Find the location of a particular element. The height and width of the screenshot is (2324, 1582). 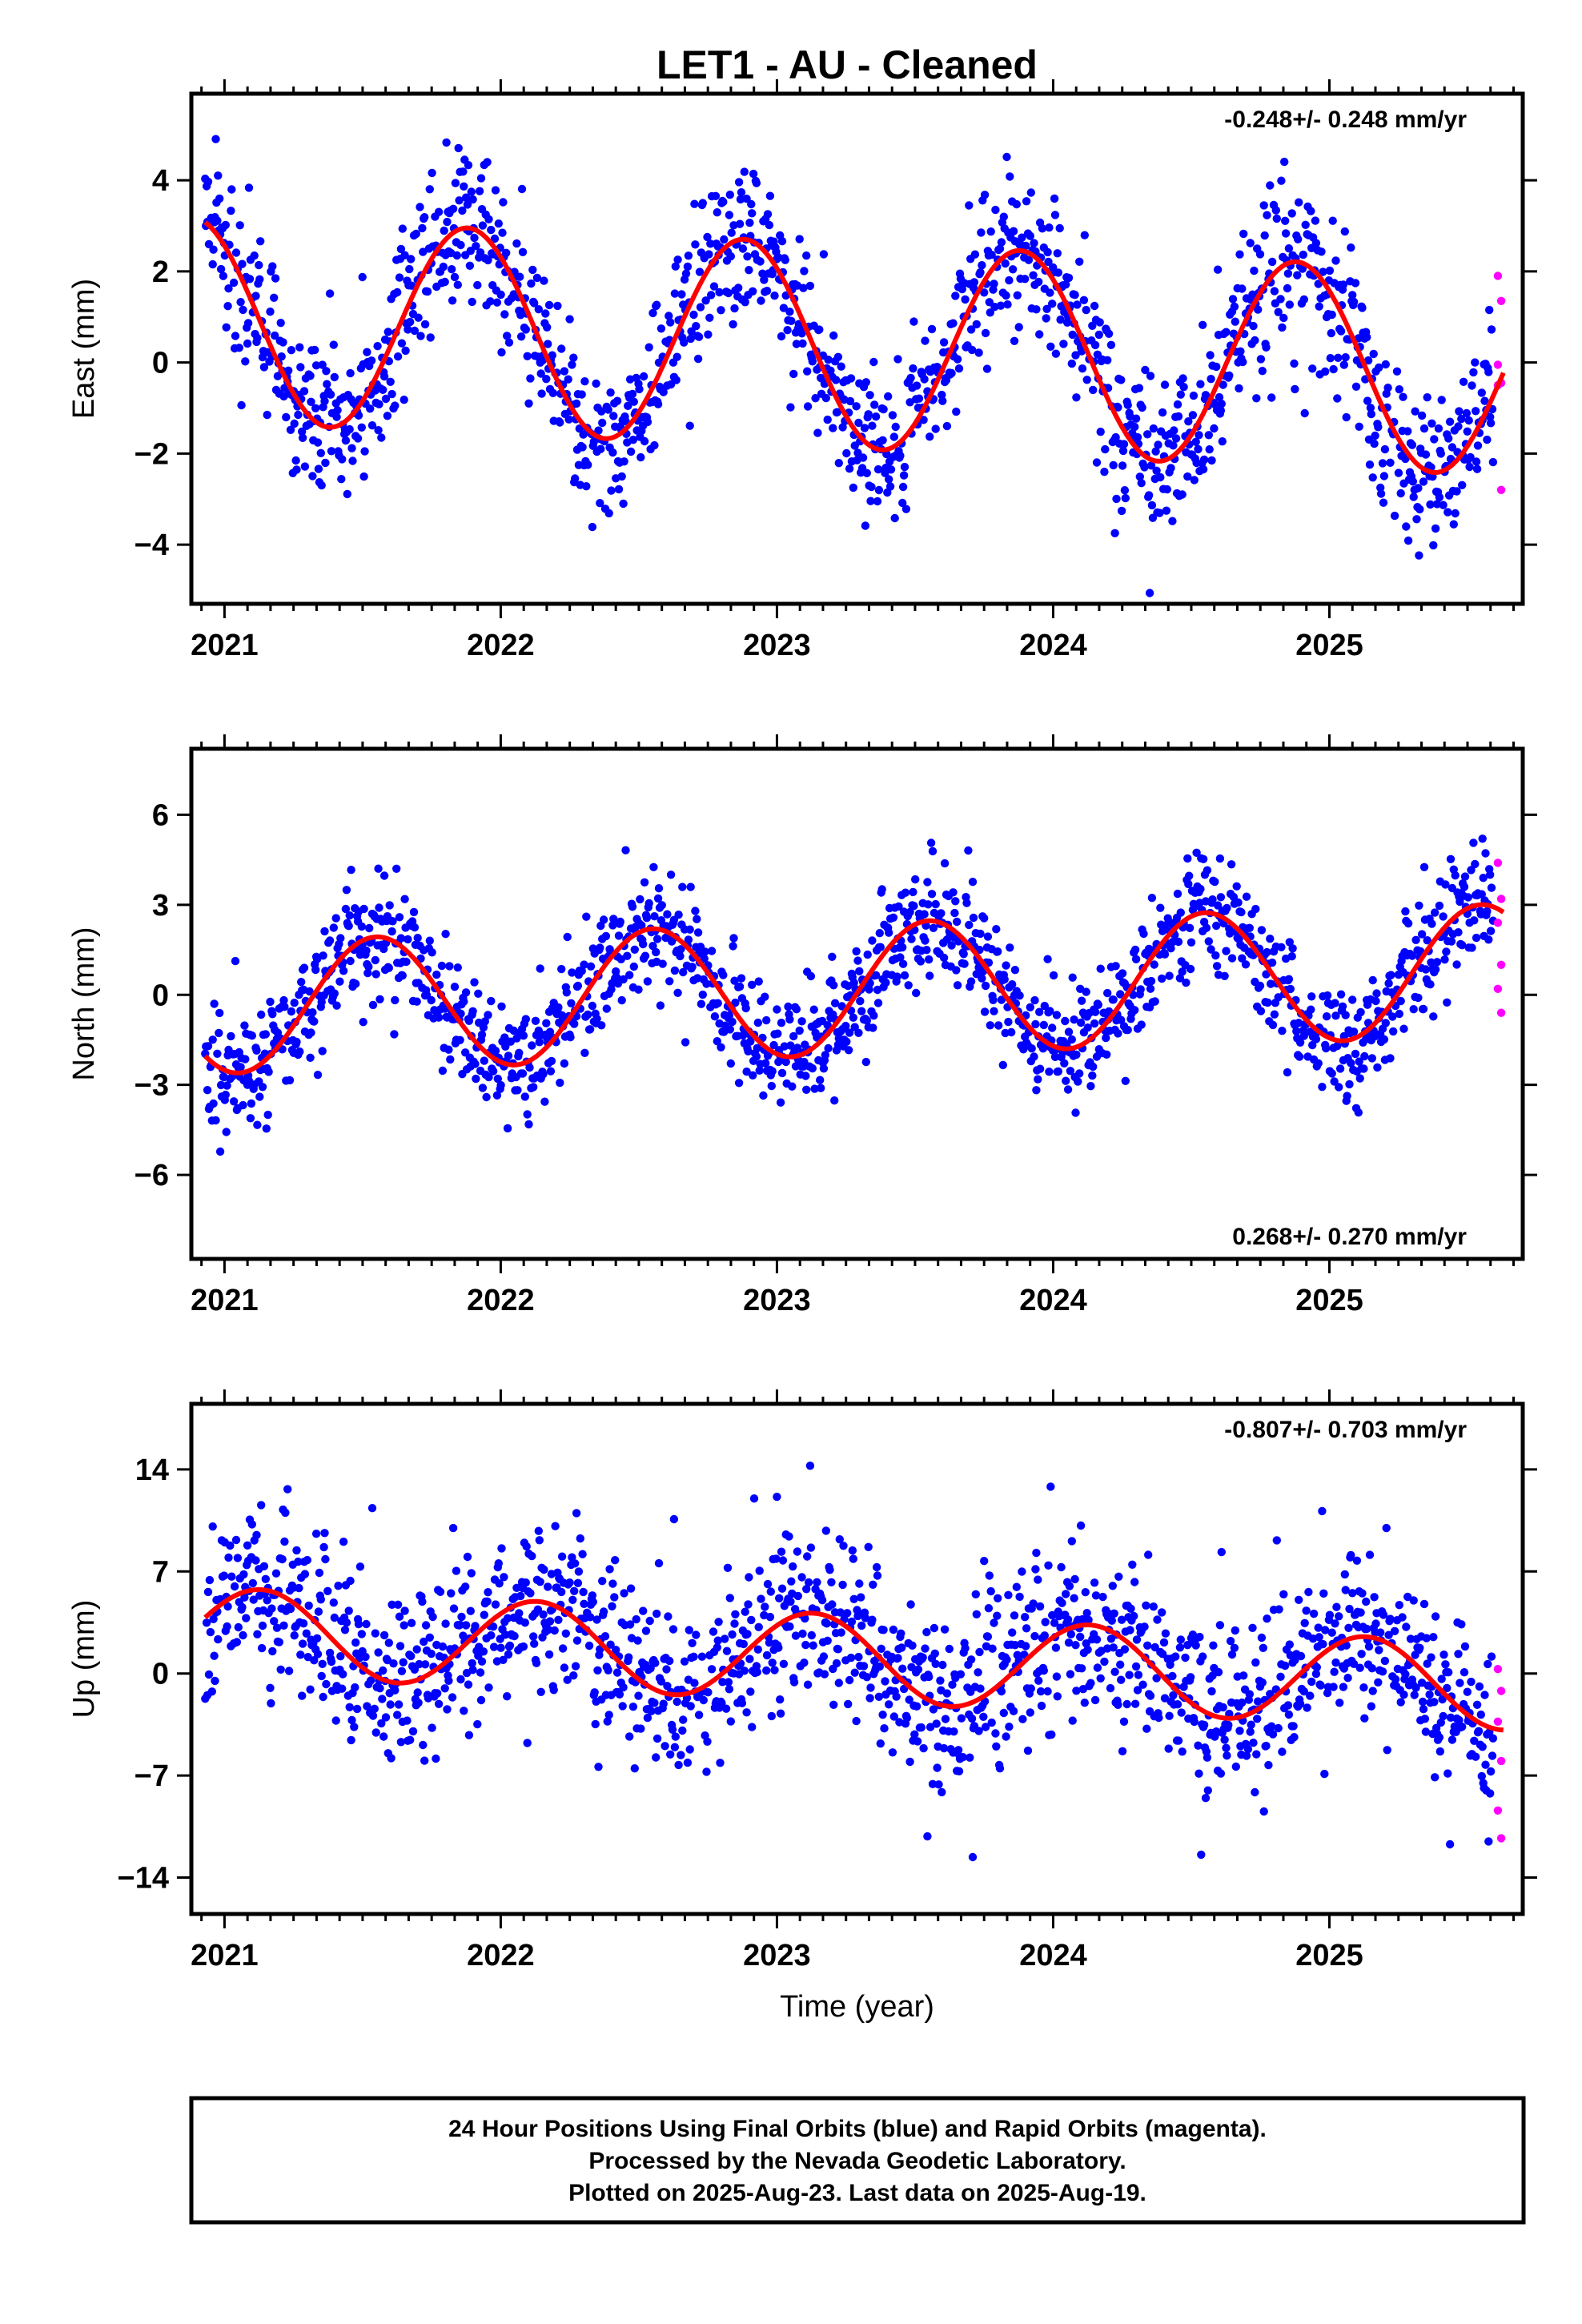

east-rapid-point is located at coordinates (1501, 490).